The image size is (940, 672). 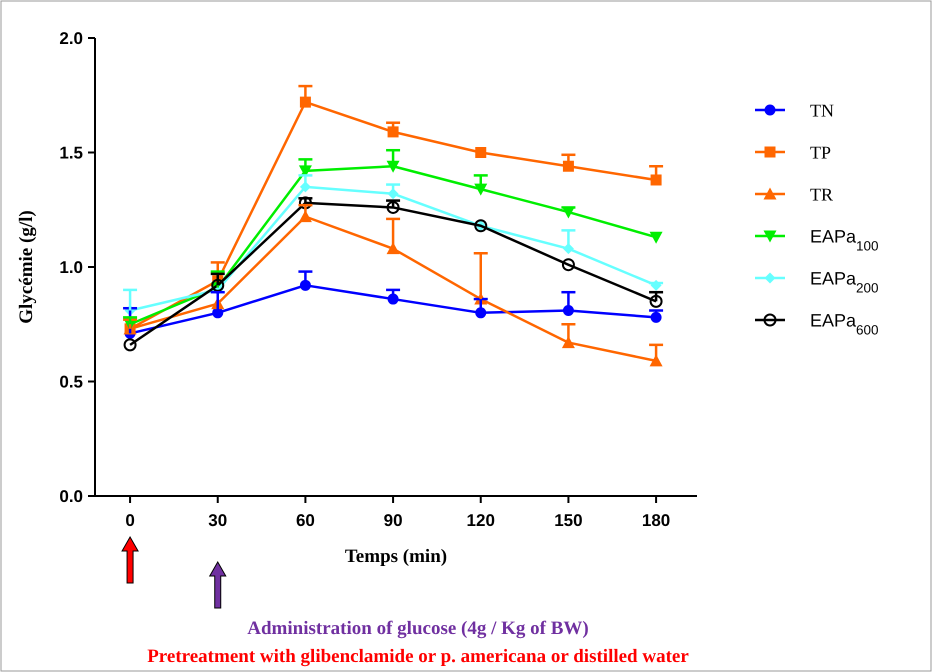 What do you see at coordinates (418, 628) in the screenshot?
I see `text: Administration of glucose (4g / Kg of BW)` at bounding box center [418, 628].